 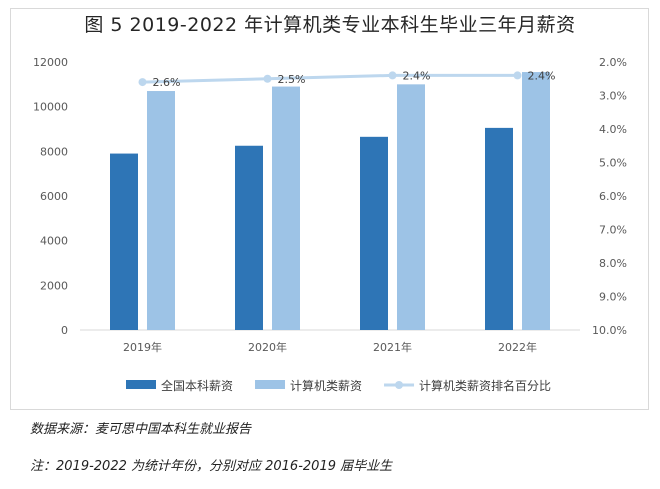 I want to click on legend-cs-salary-swatch, so click(x=270, y=384).